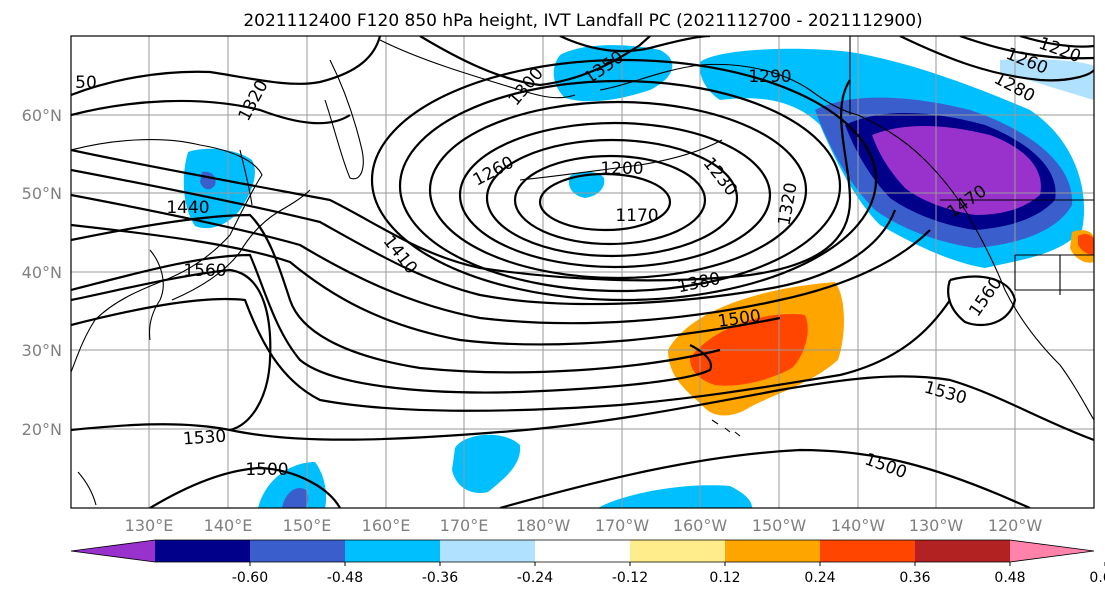  I want to click on colorbar-tick-label: -0.48, so click(345, 578).